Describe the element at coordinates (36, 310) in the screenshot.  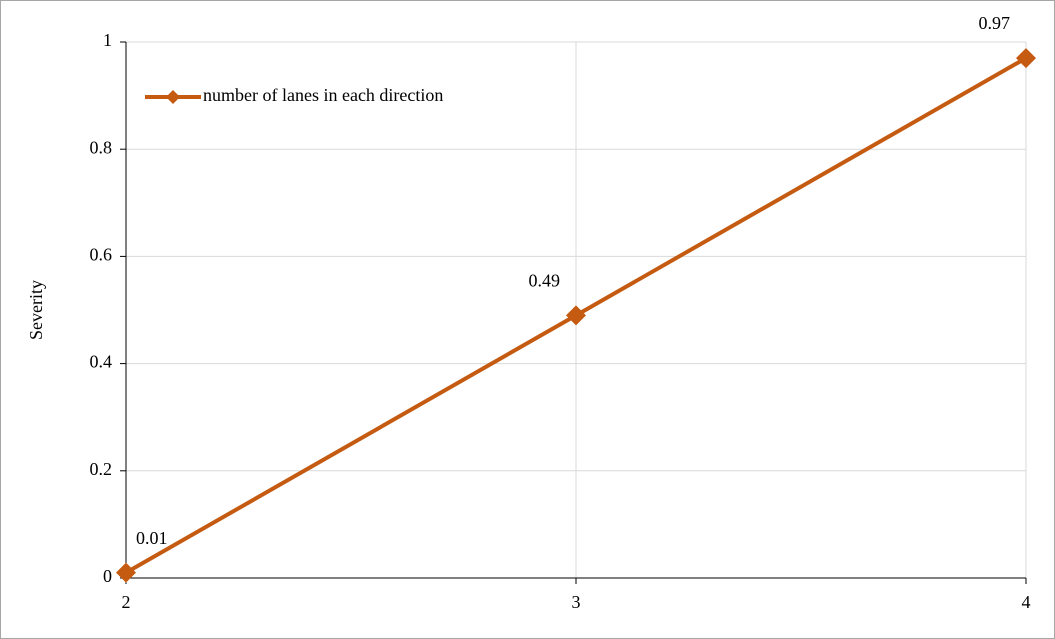
I see `y-axis-label: Severity` at that location.